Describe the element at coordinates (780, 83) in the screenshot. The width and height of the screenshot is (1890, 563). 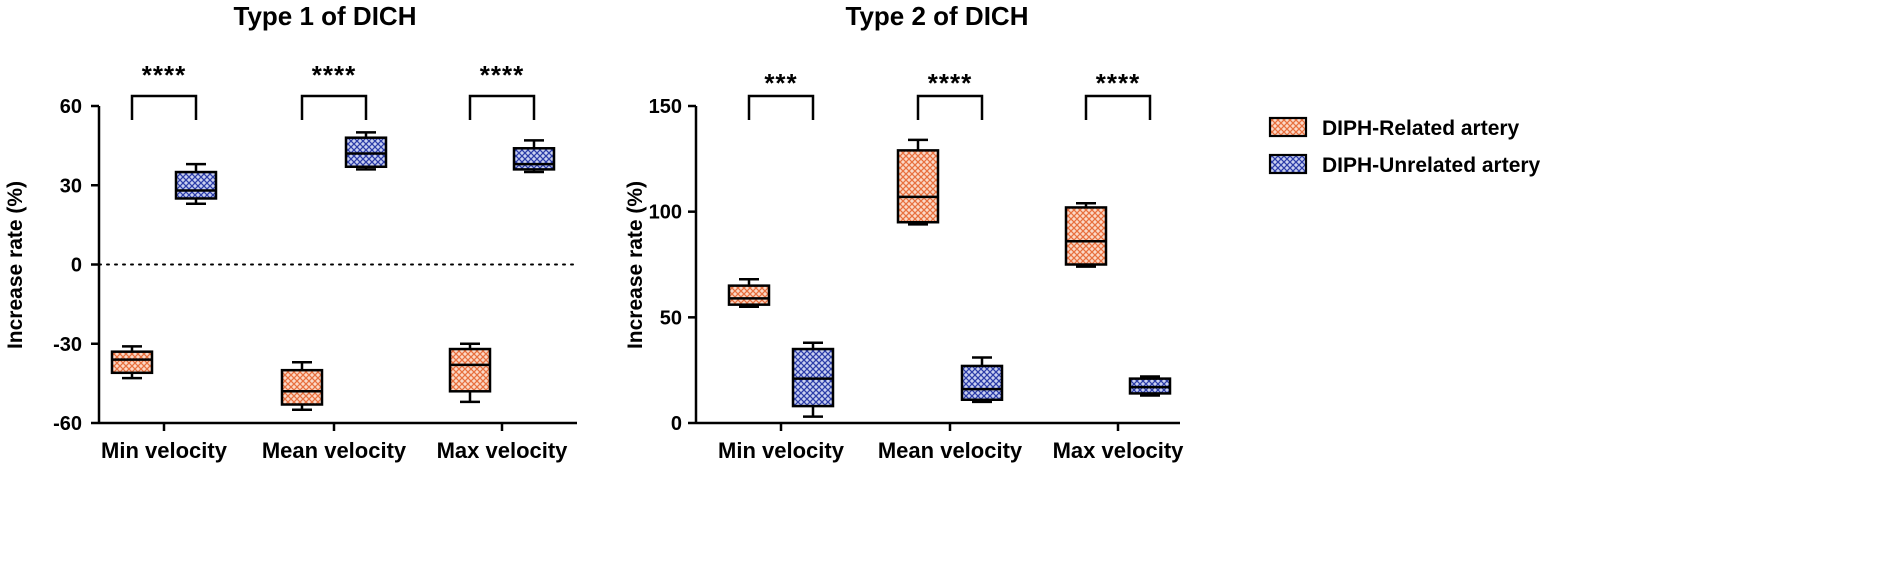
I see `significance-label: ***` at that location.